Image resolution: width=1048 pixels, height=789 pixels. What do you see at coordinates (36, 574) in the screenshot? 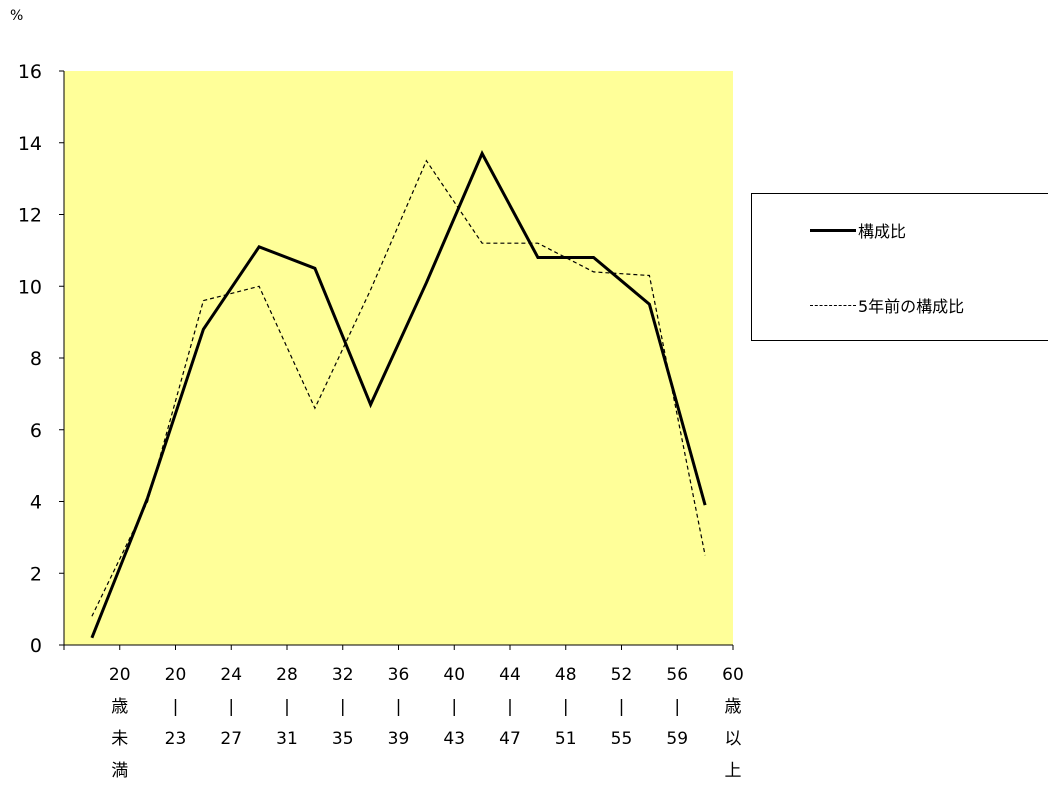
I see `y-tick-label: 2` at bounding box center [36, 574].